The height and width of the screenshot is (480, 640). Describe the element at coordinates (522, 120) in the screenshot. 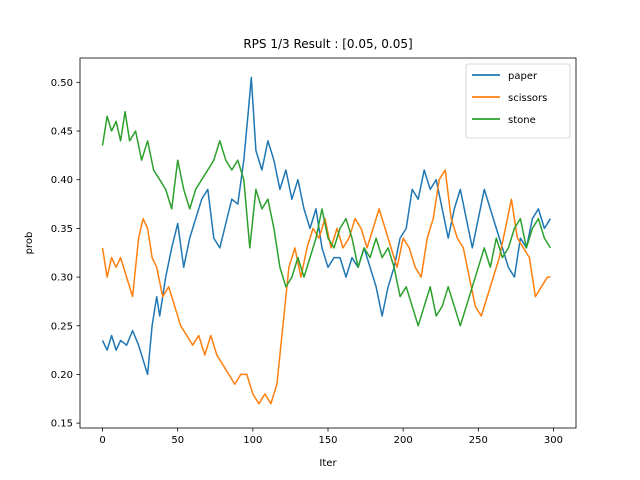

I see `legend-label-stone: stone` at that location.